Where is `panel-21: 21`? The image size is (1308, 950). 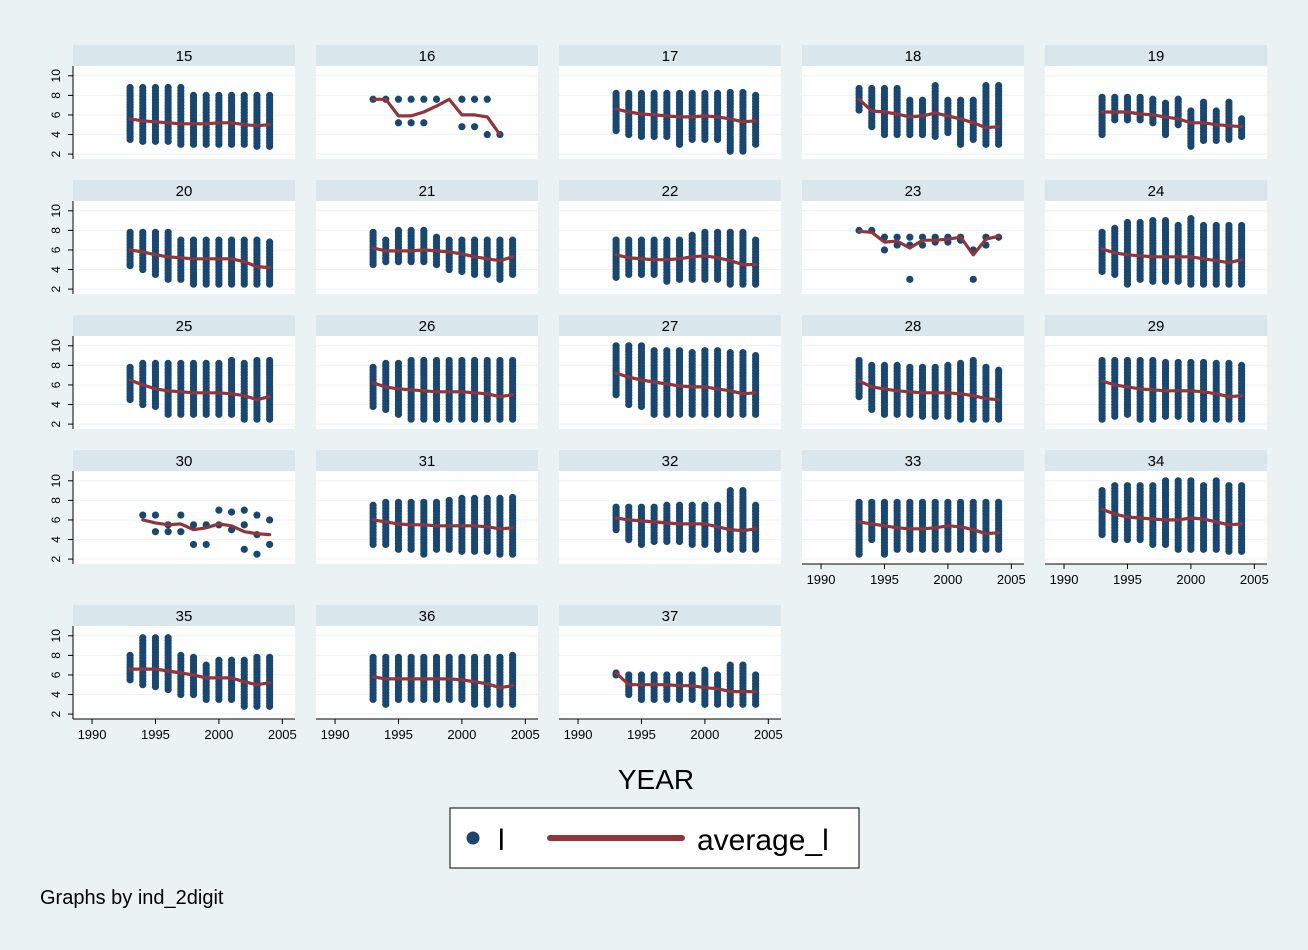 panel-21: 21 is located at coordinates (427, 237).